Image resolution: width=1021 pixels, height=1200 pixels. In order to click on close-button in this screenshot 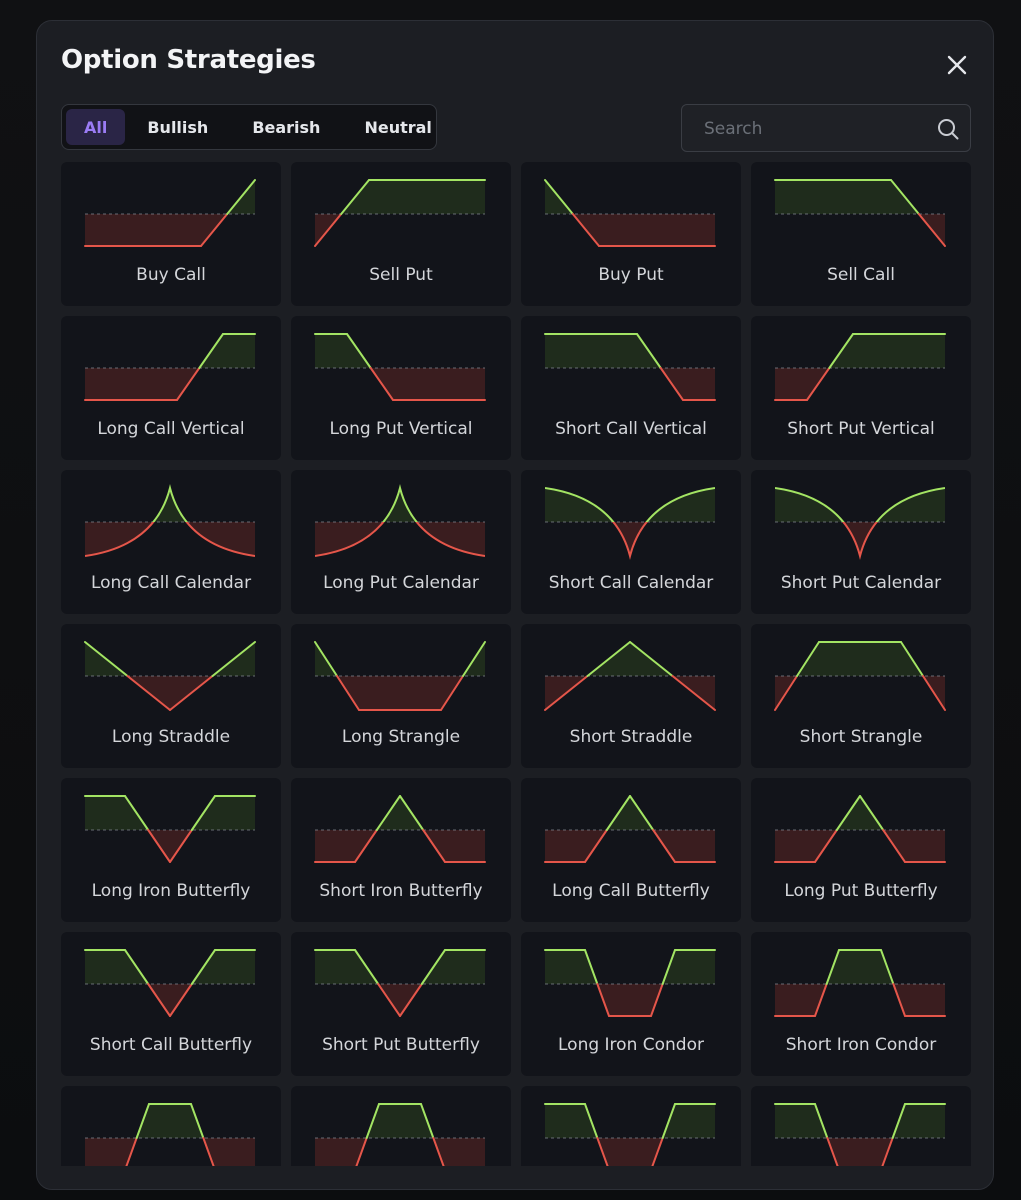, I will do `click(957, 65)`.